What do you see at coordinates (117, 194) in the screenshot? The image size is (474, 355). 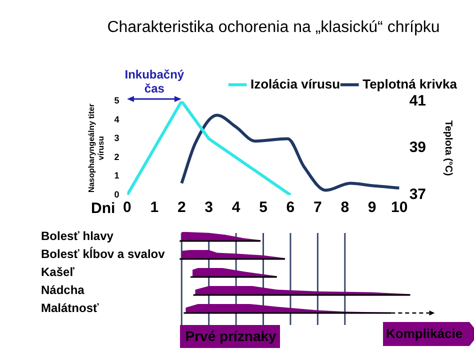 I see `y-tick-label: 0` at bounding box center [117, 194].